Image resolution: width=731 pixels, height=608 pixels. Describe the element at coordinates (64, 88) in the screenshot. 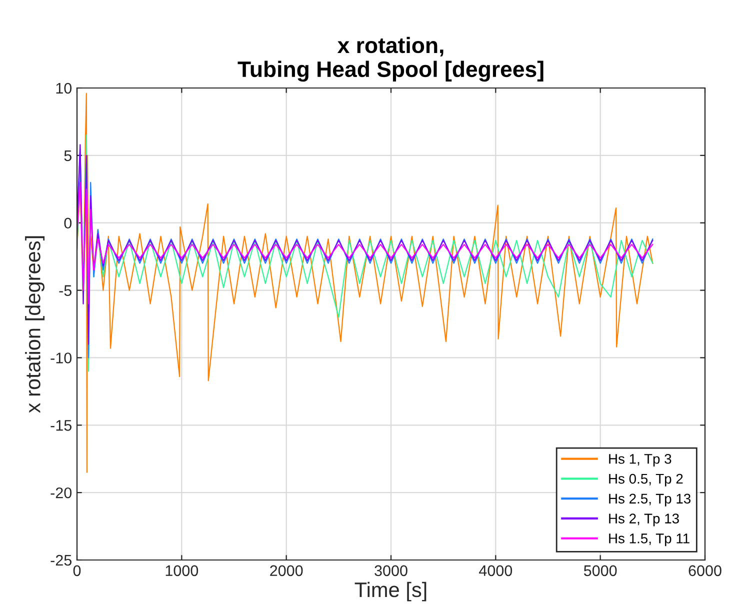

I see `y-tick-label: 10` at that location.